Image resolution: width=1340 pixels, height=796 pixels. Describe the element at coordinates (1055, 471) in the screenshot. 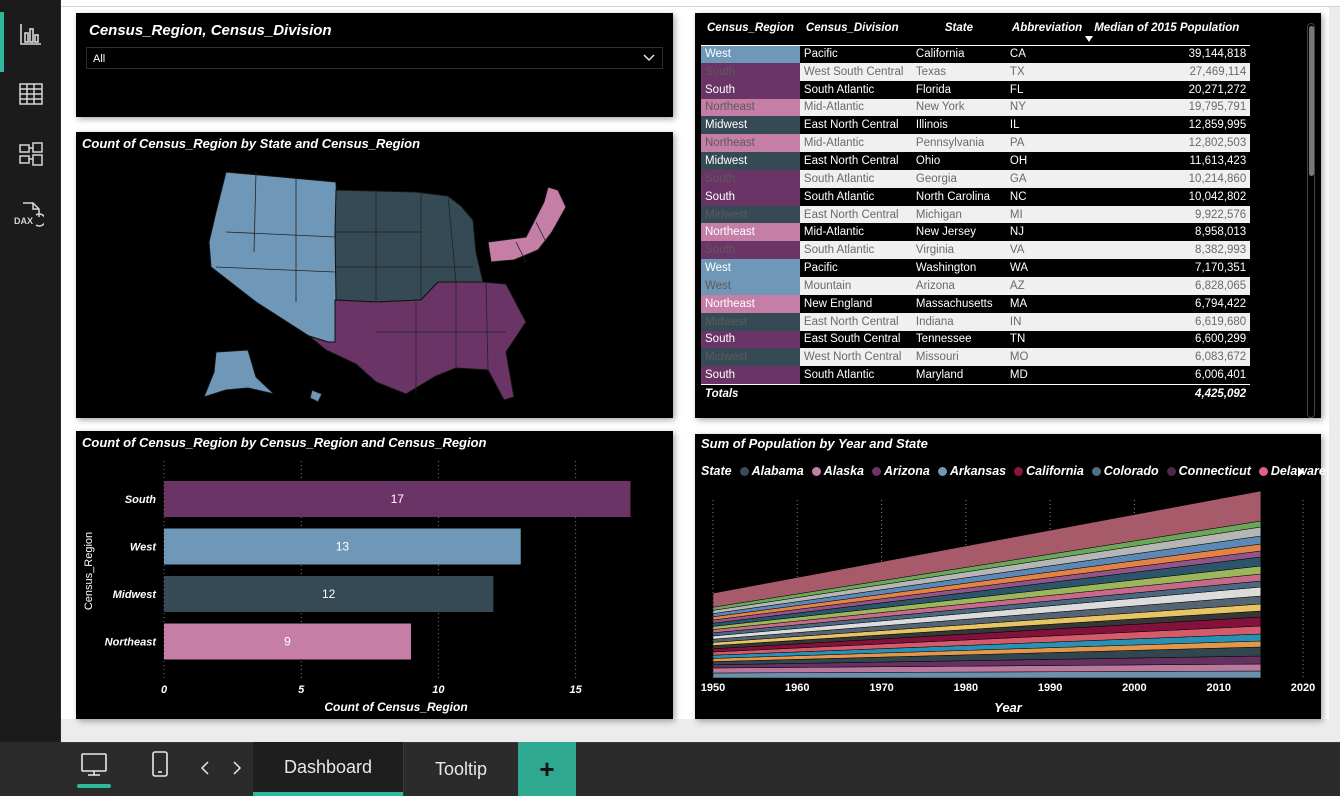

I see `legend-item-label: California` at that location.